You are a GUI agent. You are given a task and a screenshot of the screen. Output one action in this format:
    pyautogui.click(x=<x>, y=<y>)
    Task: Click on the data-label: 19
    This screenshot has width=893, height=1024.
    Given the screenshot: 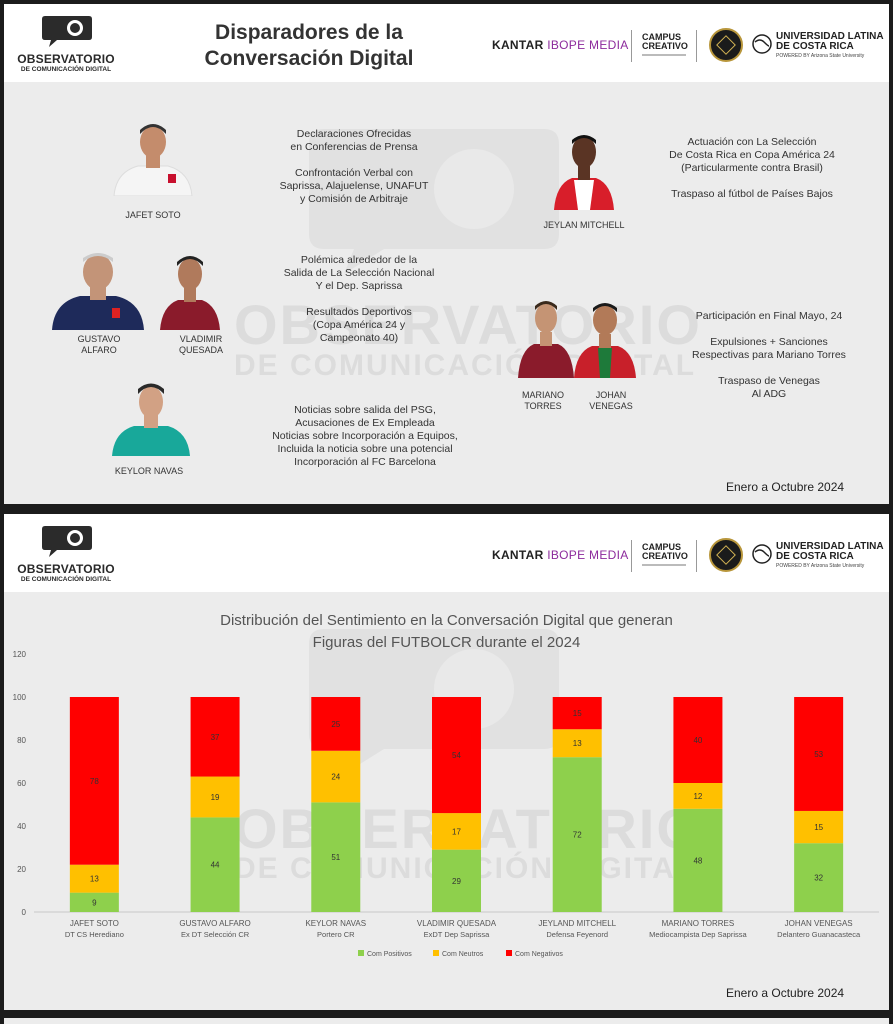 What is the action you would take?
    pyautogui.click(x=215, y=797)
    